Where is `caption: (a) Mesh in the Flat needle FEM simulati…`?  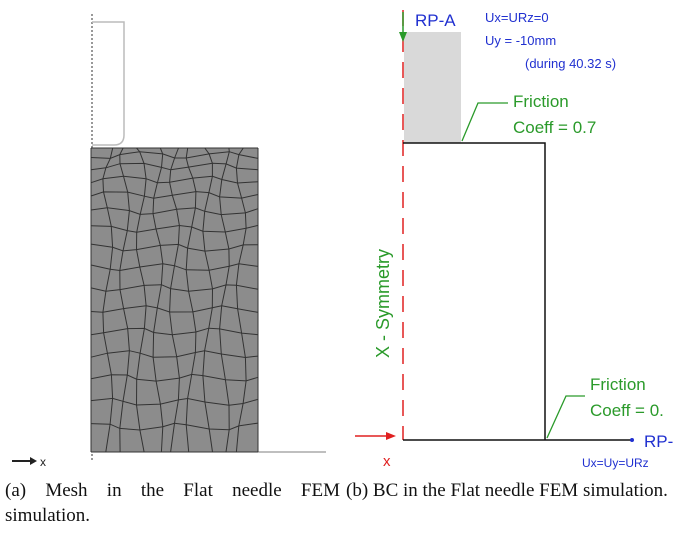 caption: (a) Mesh in the Flat needle FEM simulati… is located at coordinates (172, 503).